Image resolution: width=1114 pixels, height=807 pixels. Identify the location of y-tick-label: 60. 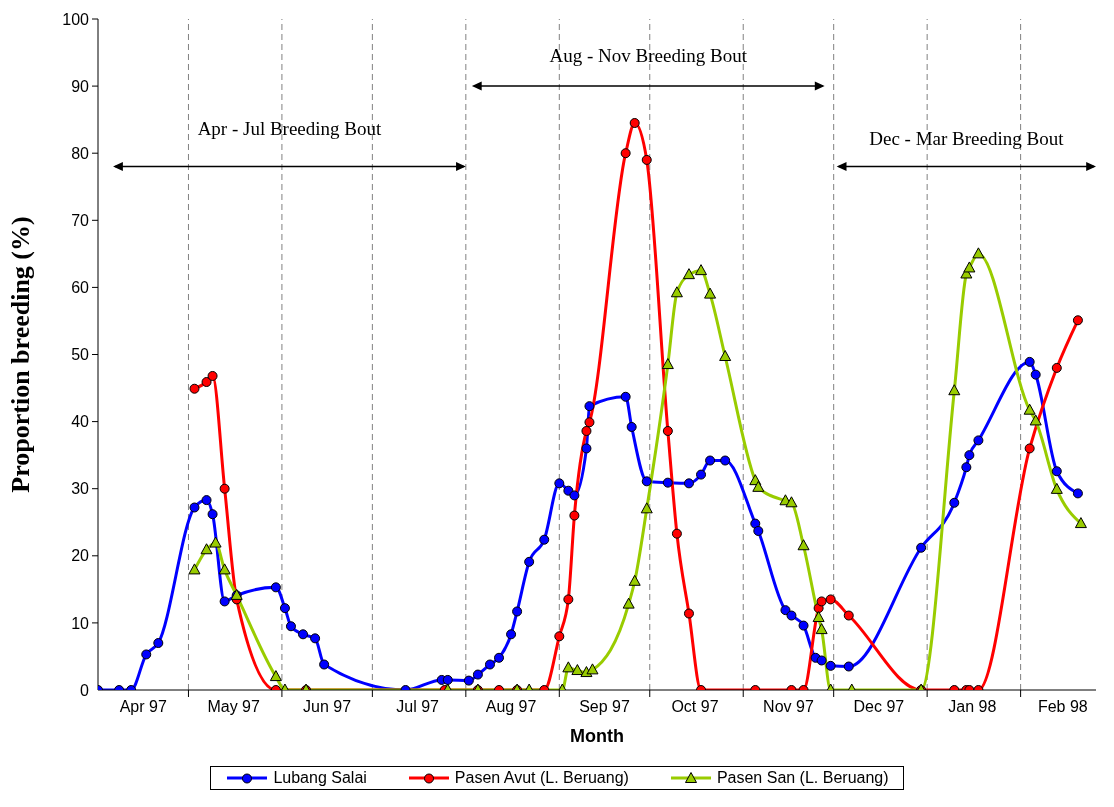
(80, 288).